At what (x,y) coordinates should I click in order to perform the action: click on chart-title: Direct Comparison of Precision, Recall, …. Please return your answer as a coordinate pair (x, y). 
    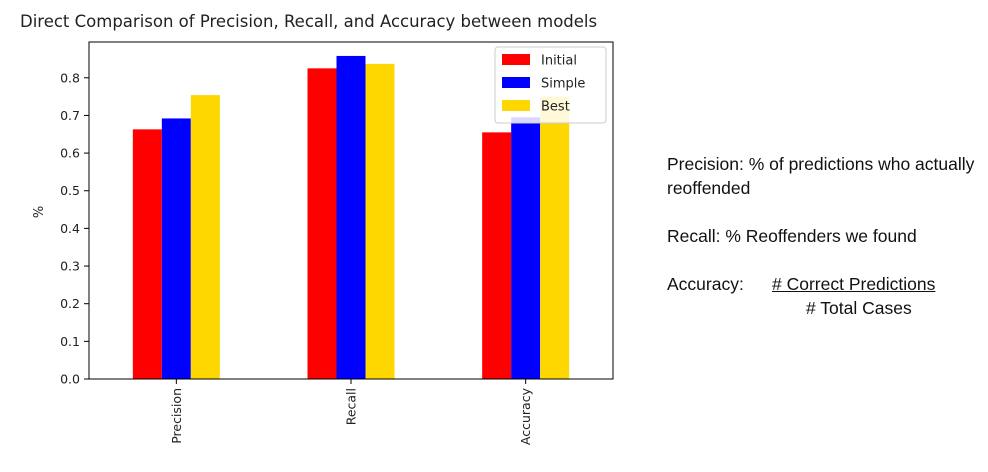
    Looking at the image, I should click on (308, 21).